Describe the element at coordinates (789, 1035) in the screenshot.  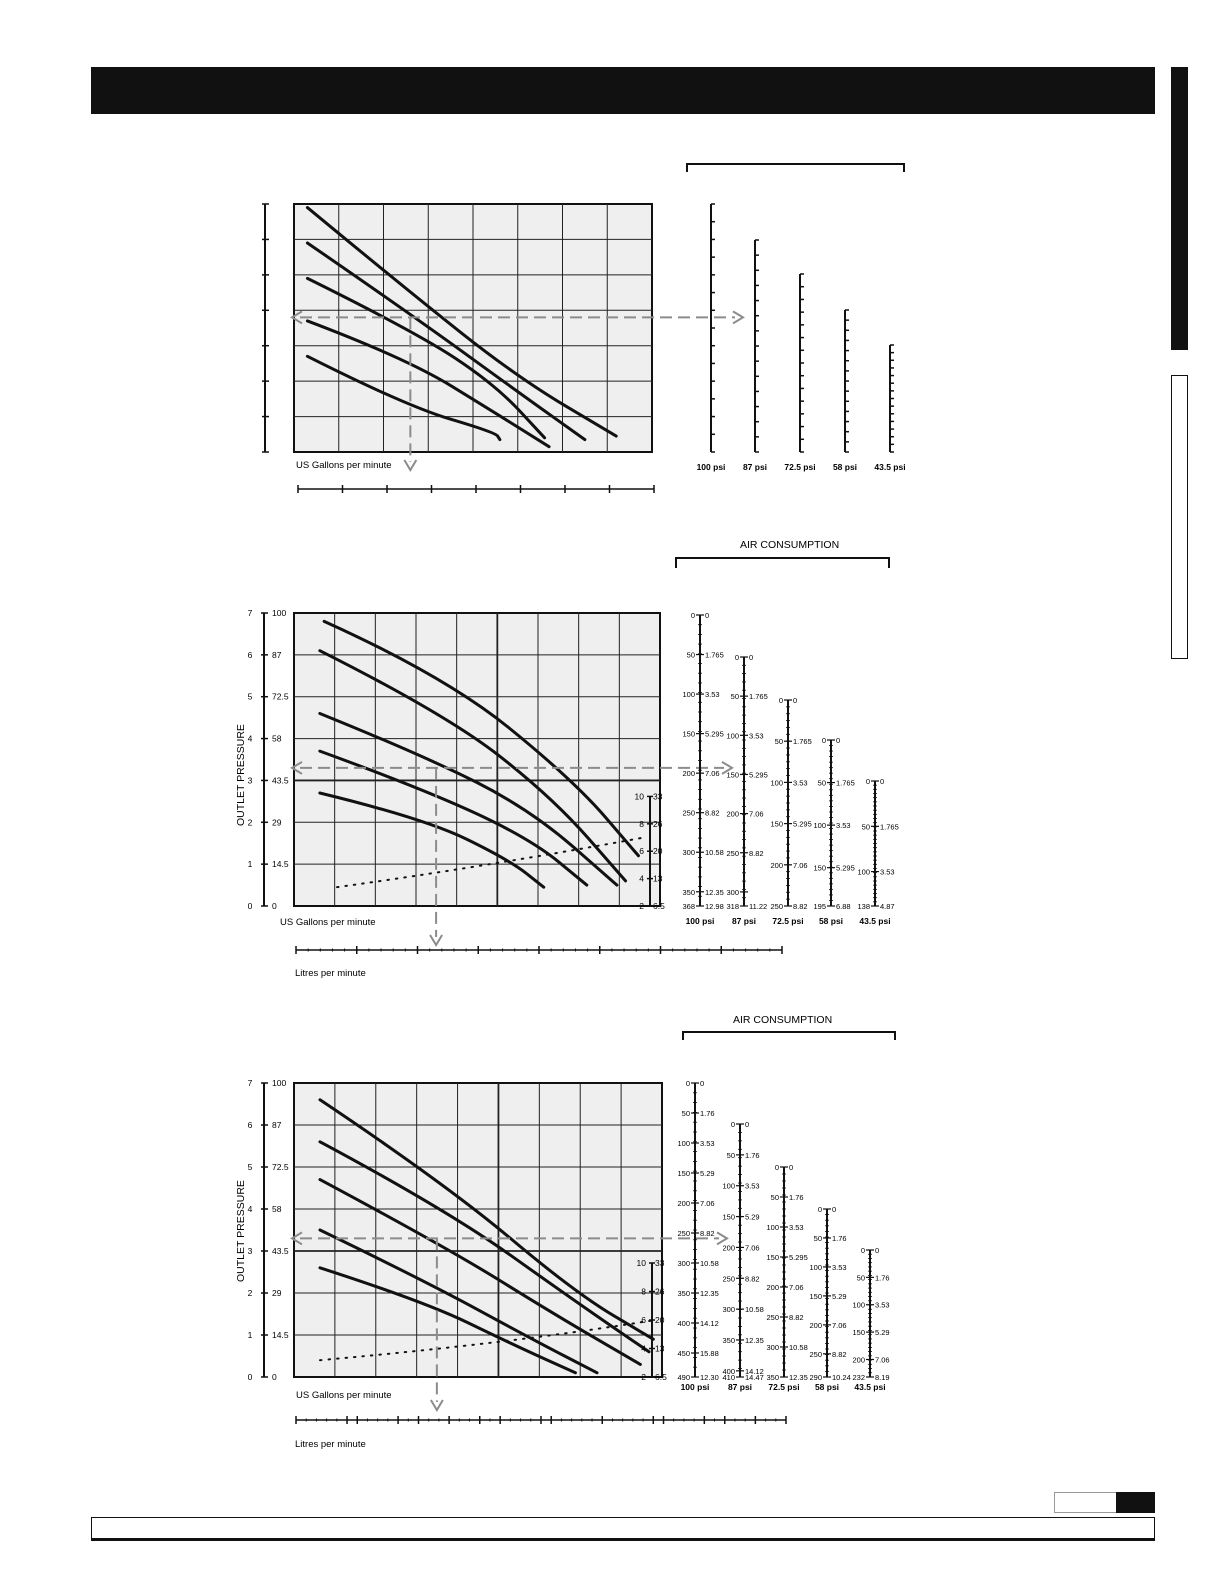
I see `chart-3-air-bracket` at that location.